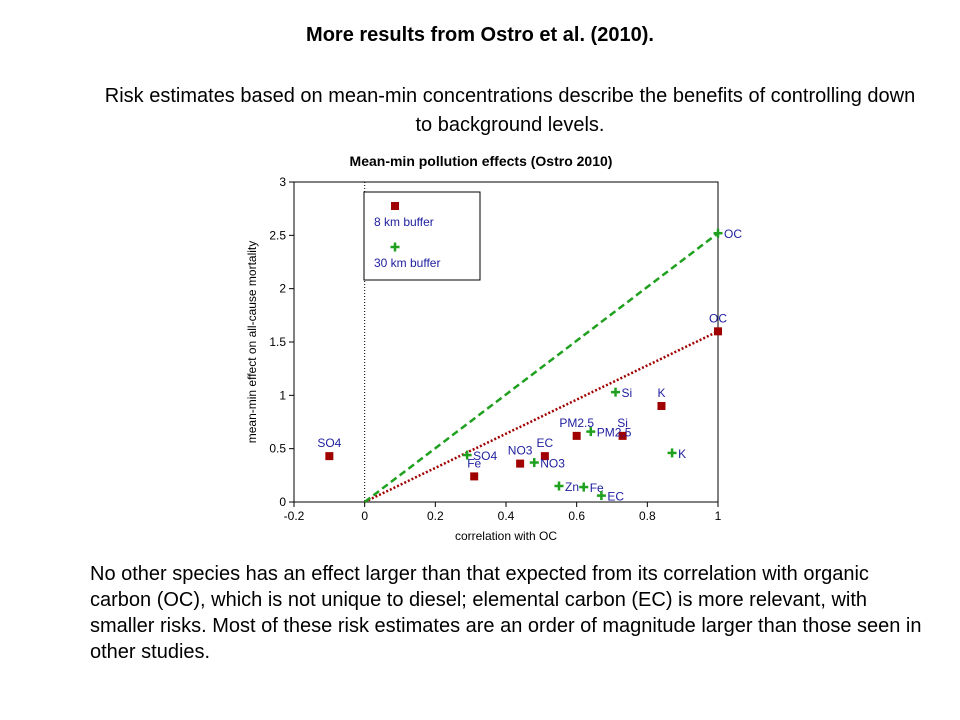 This screenshot has width=960, height=720. Describe the element at coordinates (294, 516) in the screenshot. I see `x-tick-label: -0.2` at that location.